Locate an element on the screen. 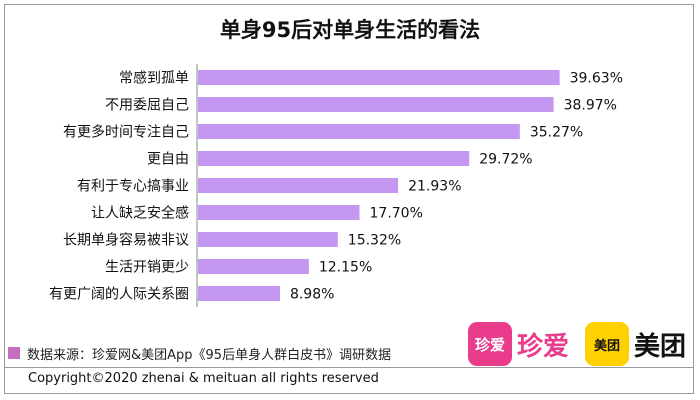  category-tick-label: 有更广阔的人际关系圈 is located at coordinates (119, 295).